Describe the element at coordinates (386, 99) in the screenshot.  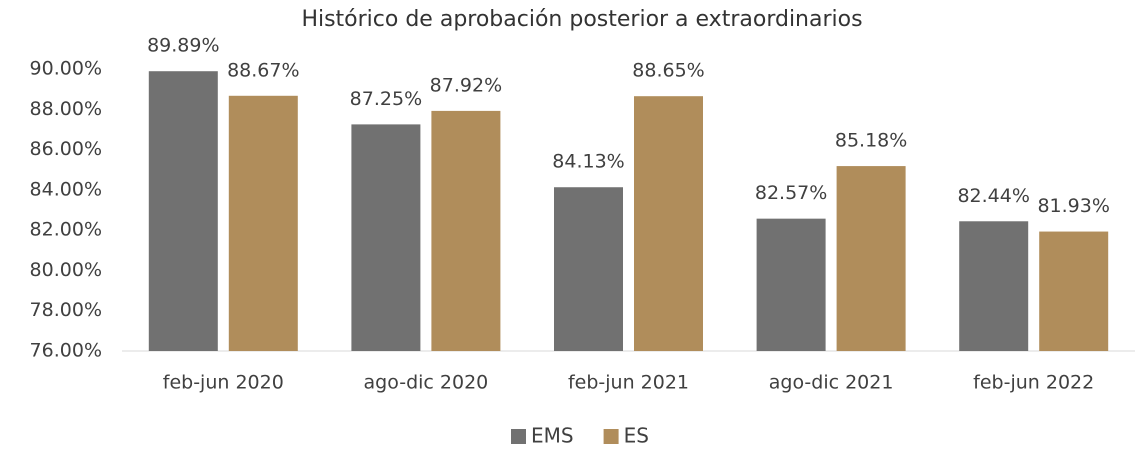
I see `value-label: 87.25%` at that location.